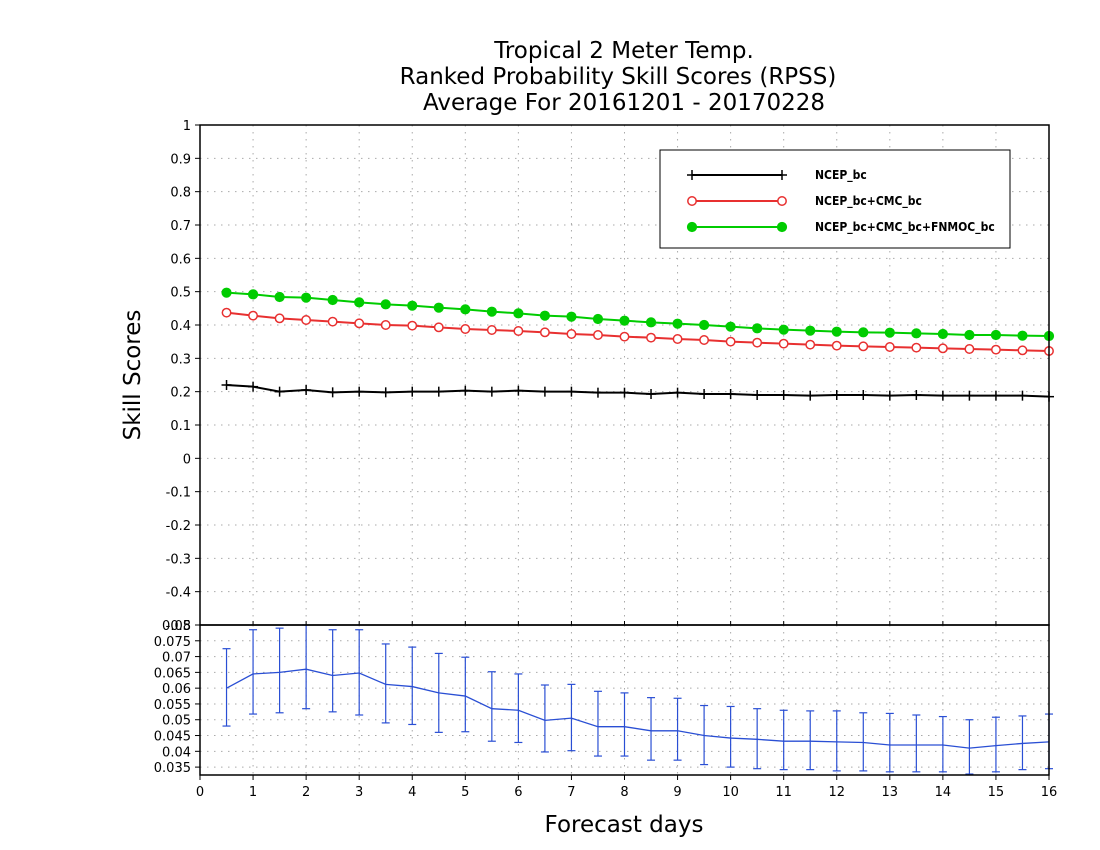 The width and height of the screenshot is (1100, 850). I want to click on xtick-label: 5, so click(465, 792).